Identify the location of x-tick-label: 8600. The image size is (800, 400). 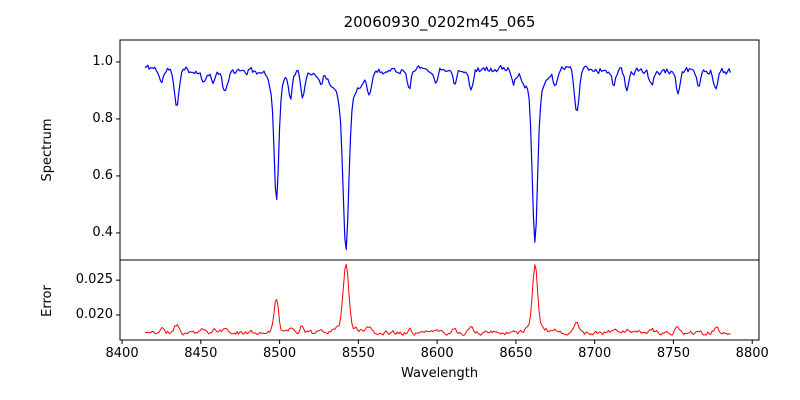
(437, 353).